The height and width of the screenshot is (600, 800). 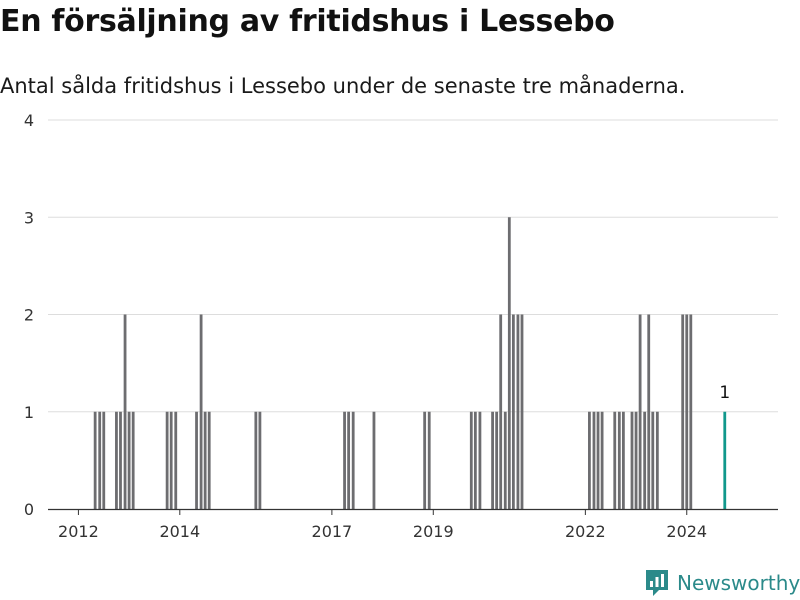 What do you see at coordinates (724, 393) in the screenshot?
I see `data-label: 1` at bounding box center [724, 393].